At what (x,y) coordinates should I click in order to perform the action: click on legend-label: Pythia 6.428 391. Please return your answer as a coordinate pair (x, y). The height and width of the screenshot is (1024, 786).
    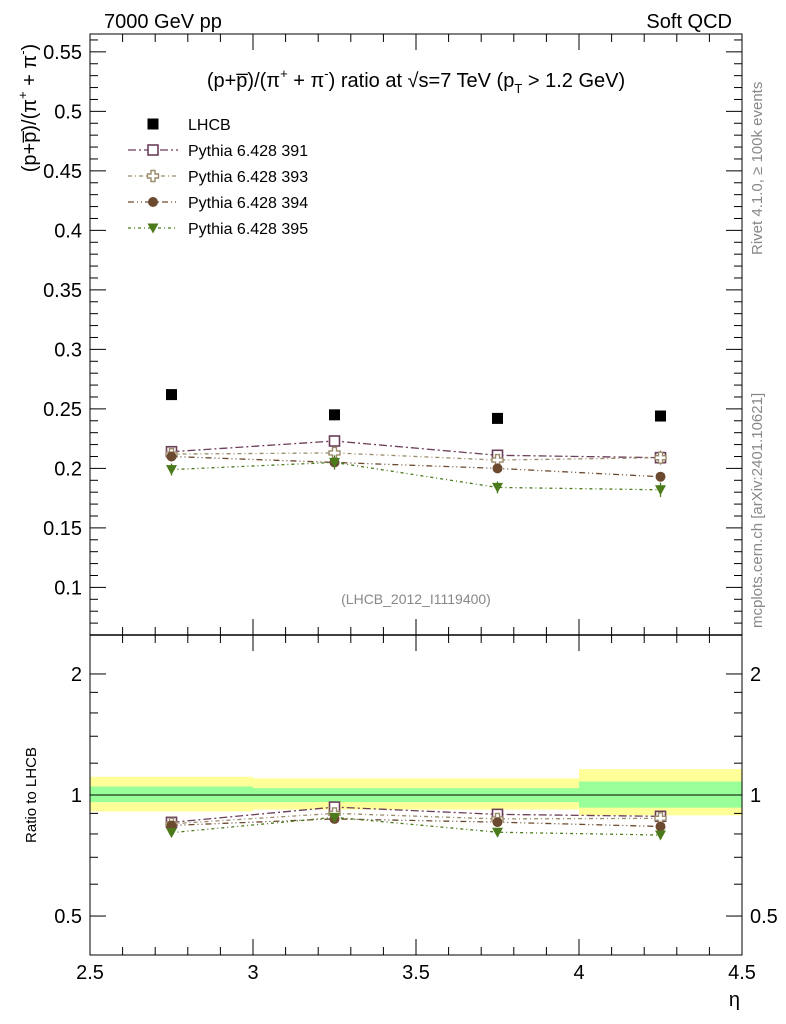
    Looking at the image, I should click on (248, 151).